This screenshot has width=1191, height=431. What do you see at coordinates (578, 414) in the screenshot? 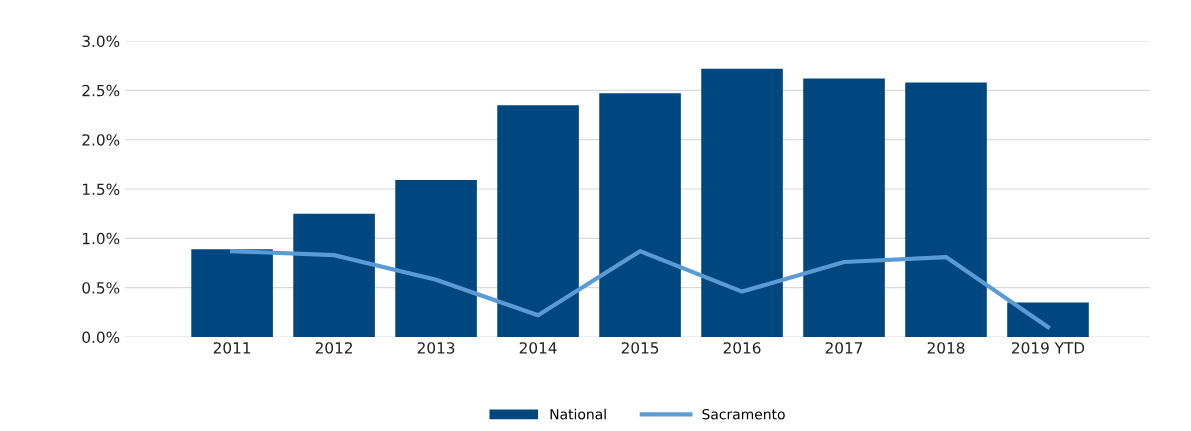
I see `legend-label: National` at bounding box center [578, 414].